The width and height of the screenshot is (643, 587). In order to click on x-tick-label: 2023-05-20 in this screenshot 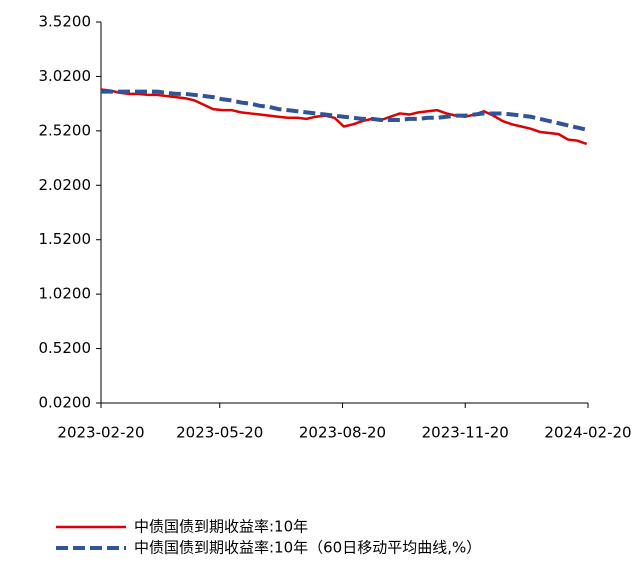, I will do `click(219, 433)`.